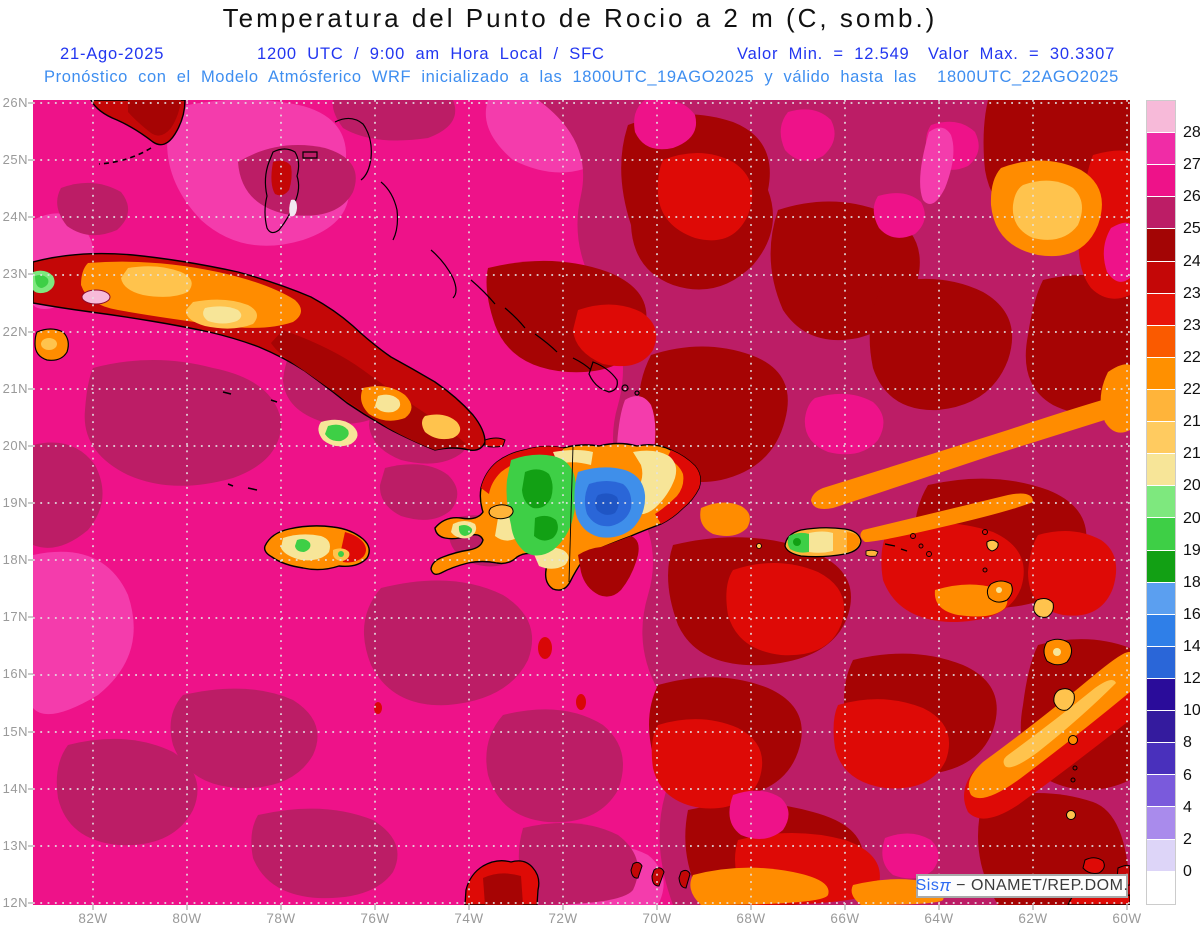 Image resolution: width=1200 pixels, height=927 pixels. I want to click on lat-label-24N: 24N, so click(15, 217).